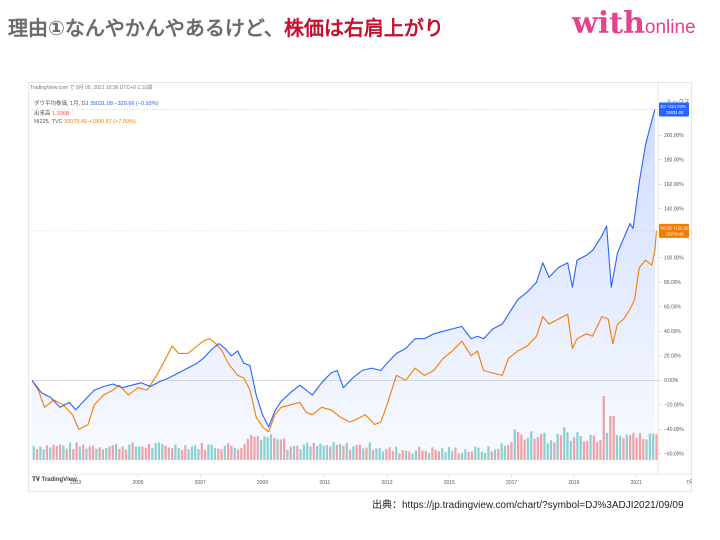  Describe the element at coordinates (673, 332) in the screenshot. I see `y-tick-label: 40.00%` at that location.